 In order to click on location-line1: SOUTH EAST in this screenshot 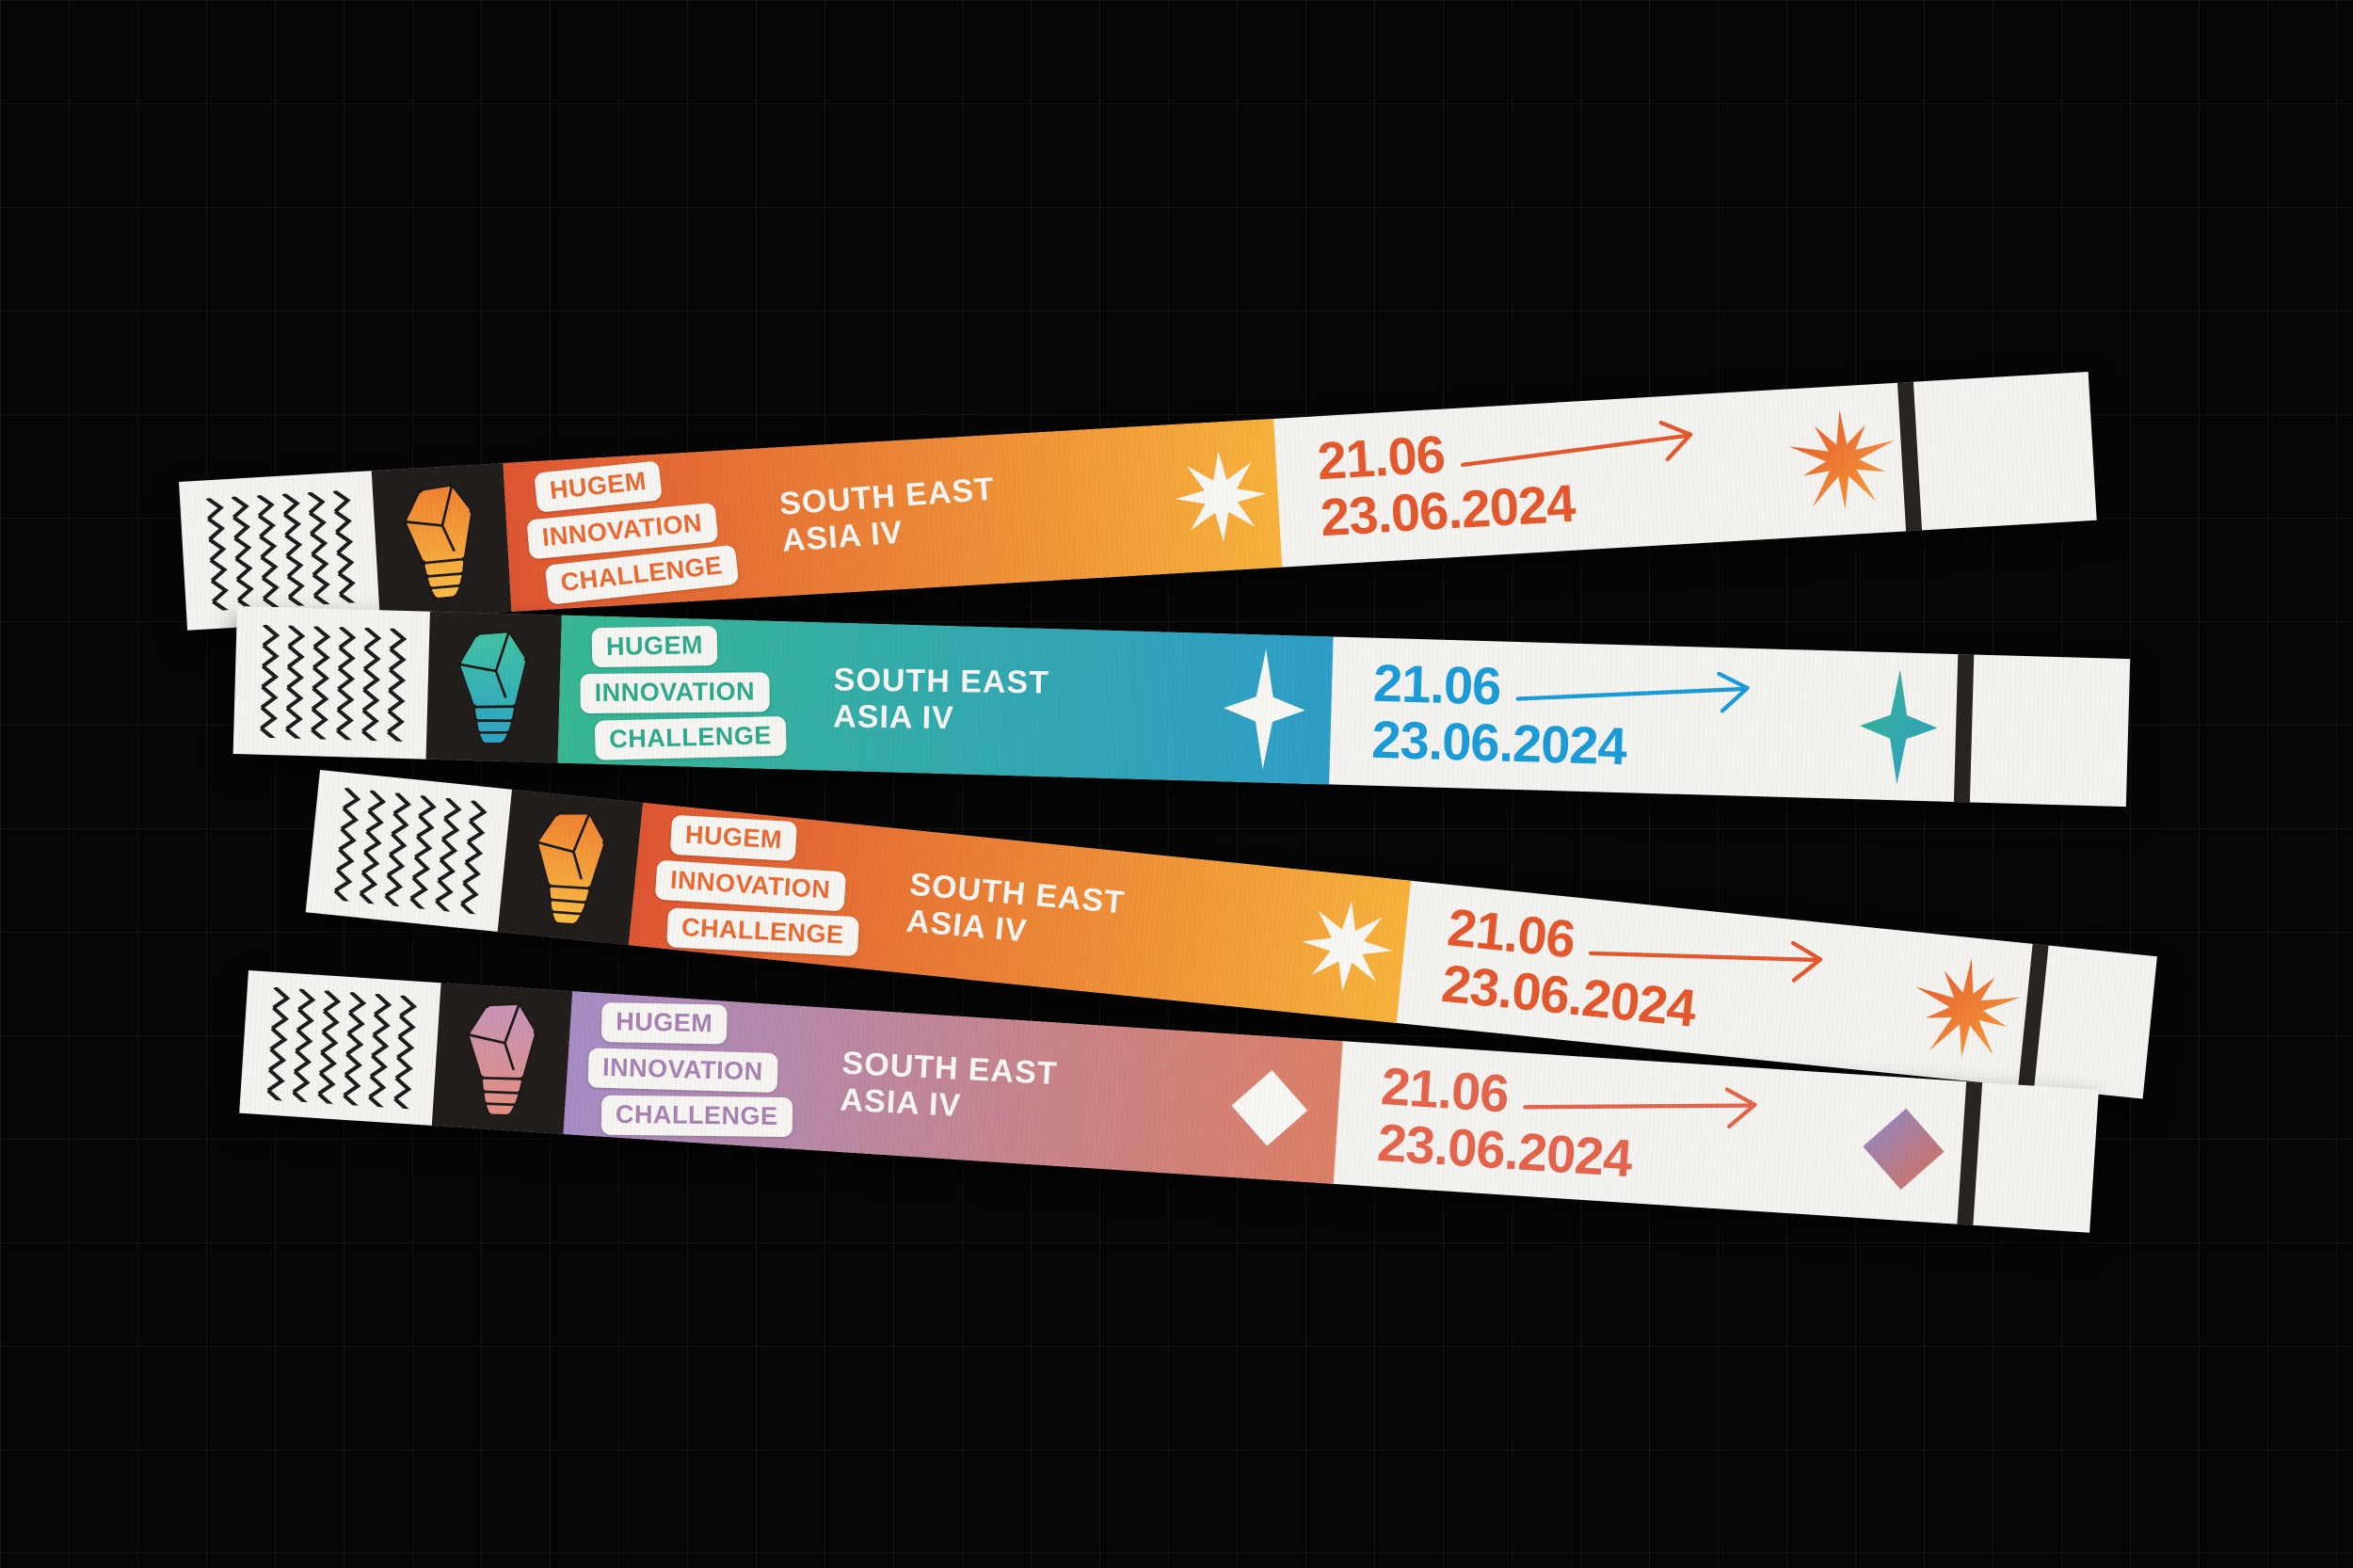, I will do `click(941, 681)`.